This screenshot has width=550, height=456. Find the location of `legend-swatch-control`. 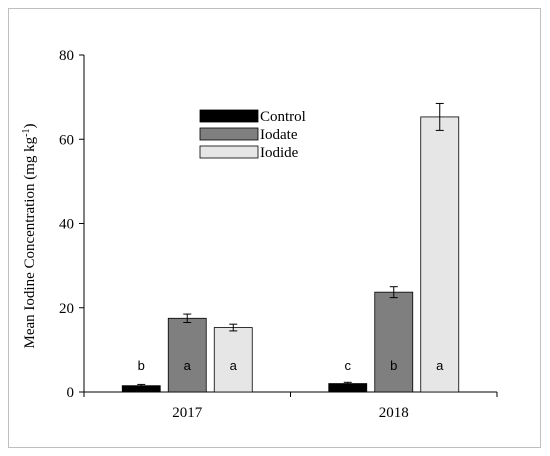

legend-swatch-control is located at coordinates (229, 116).